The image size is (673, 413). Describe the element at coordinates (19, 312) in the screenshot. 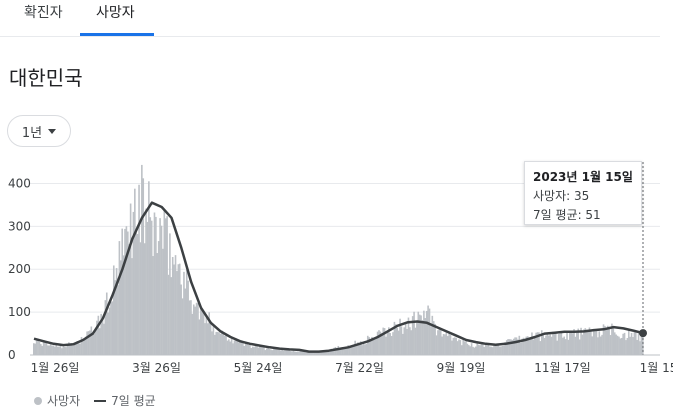

I see `y-tick-label: 100` at that location.